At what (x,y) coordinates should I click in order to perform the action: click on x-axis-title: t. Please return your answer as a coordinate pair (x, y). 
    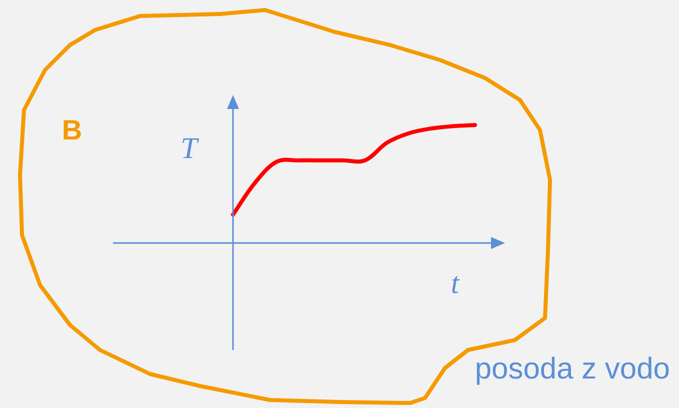
    Looking at the image, I should click on (455, 283).